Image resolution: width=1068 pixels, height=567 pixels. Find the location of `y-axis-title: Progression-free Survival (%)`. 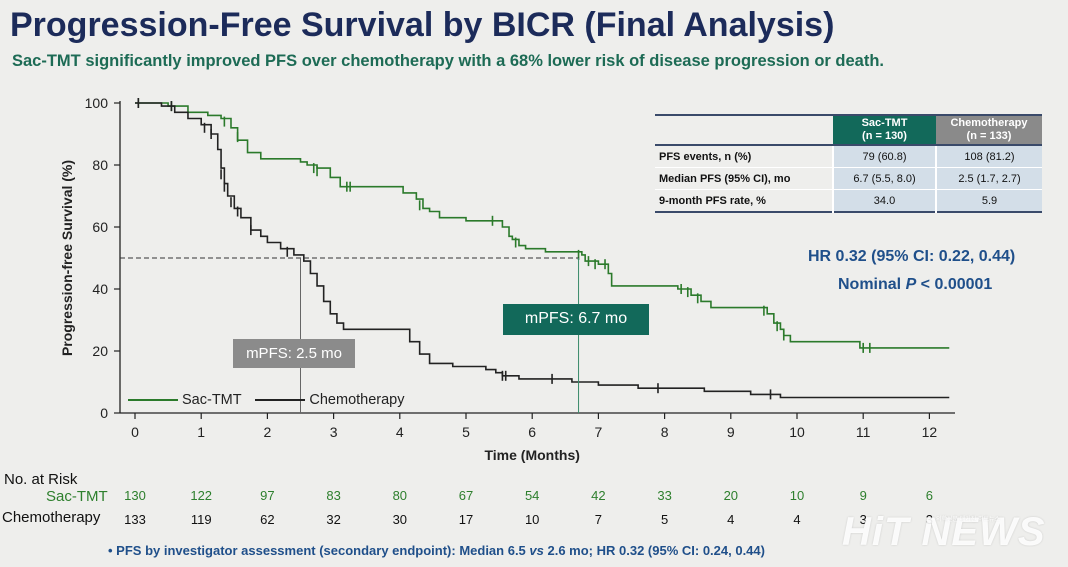

y-axis-title: Progression-free Survival (%) is located at coordinates (67, 258).